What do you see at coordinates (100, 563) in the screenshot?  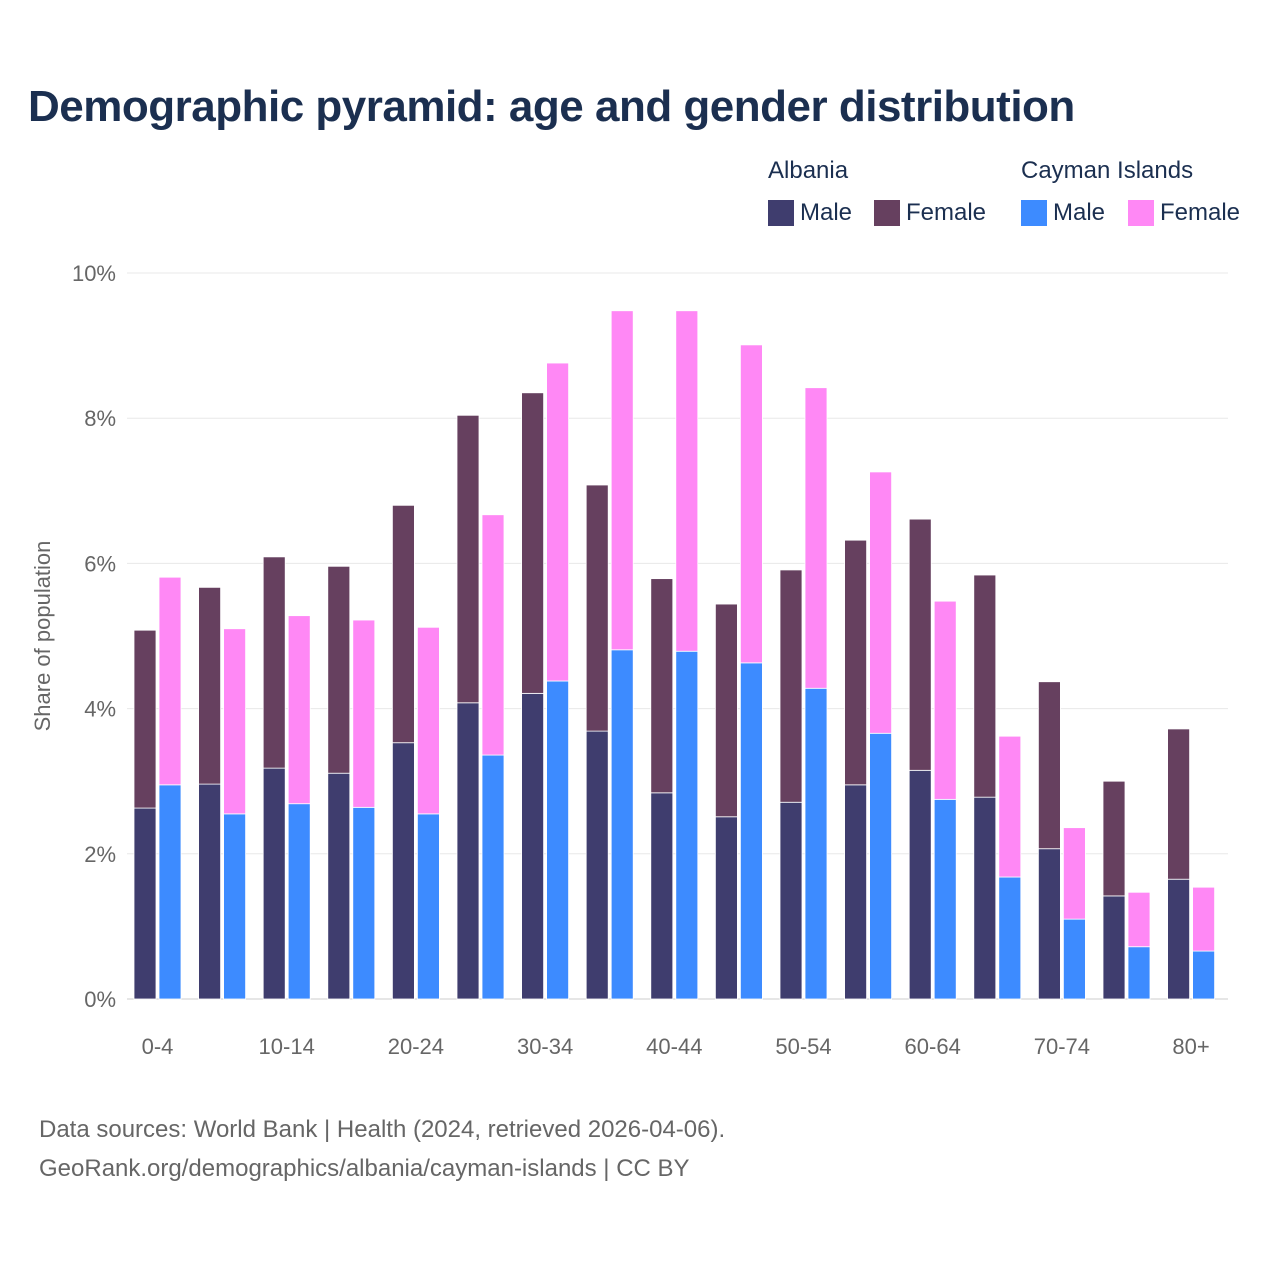 I see `y-tick-label: 6%` at bounding box center [100, 563].